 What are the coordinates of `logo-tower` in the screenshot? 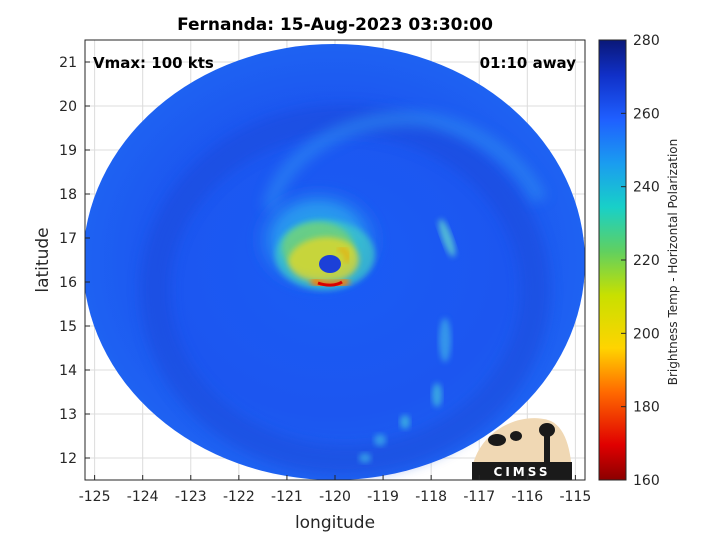 It's located at (547, 448).